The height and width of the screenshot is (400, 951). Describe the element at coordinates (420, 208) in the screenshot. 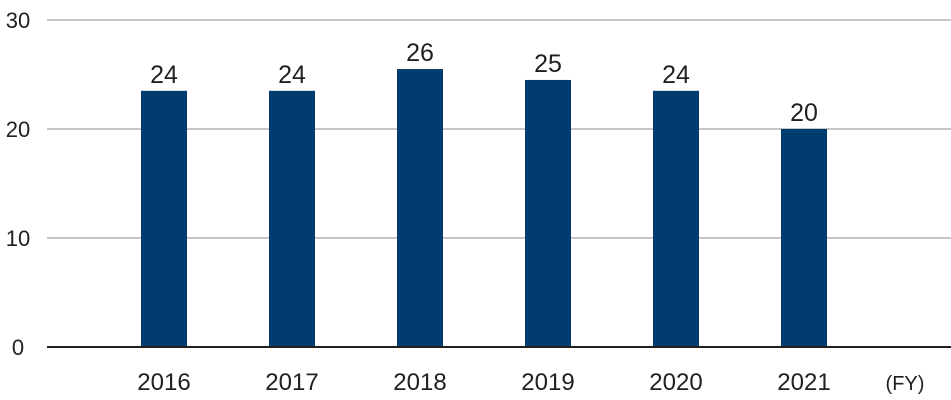

I see `bar-2018` at that location.